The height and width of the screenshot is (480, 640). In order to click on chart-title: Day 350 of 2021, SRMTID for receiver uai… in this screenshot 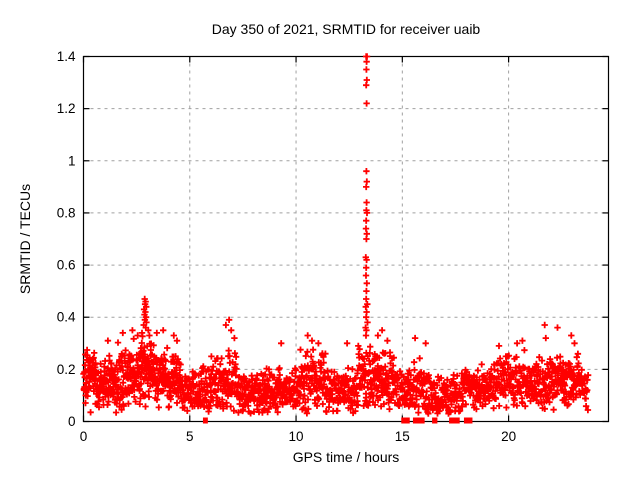, I will do `click(346, 29)`.